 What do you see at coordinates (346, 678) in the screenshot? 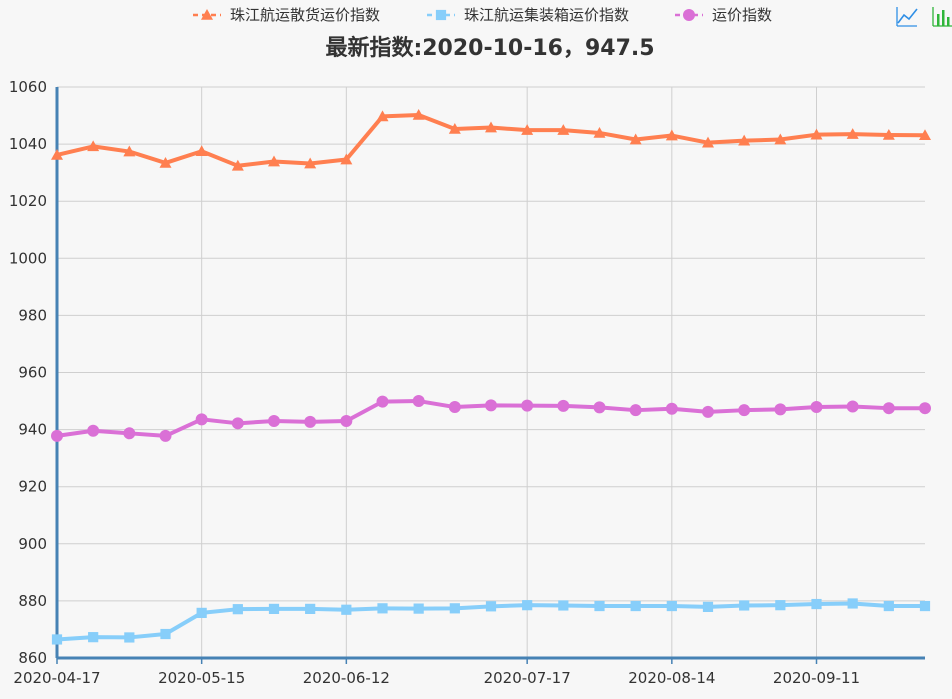
I see `x-tick-label: 2020-06-12` at bounding box center [346, 678].